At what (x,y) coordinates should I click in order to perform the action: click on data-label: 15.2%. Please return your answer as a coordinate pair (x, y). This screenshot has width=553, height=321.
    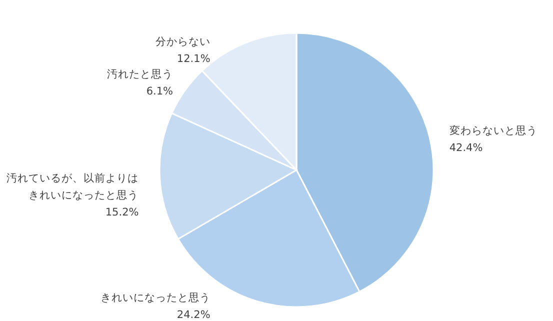
    Looking at the image, I should click on (122, 212).